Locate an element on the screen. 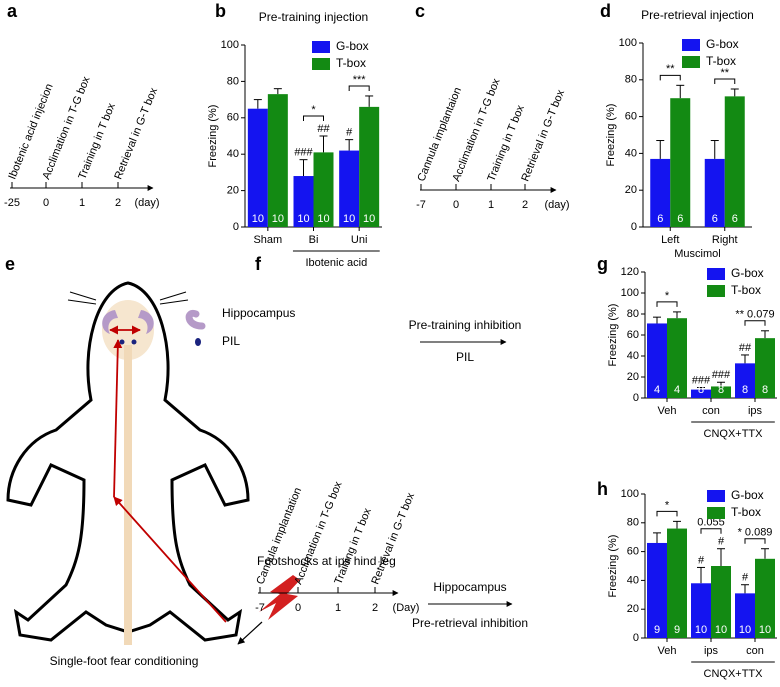 The height and width of the screenshot is (687, 780). diagram-label: Hippocampus is located at coordinates (258, 313).